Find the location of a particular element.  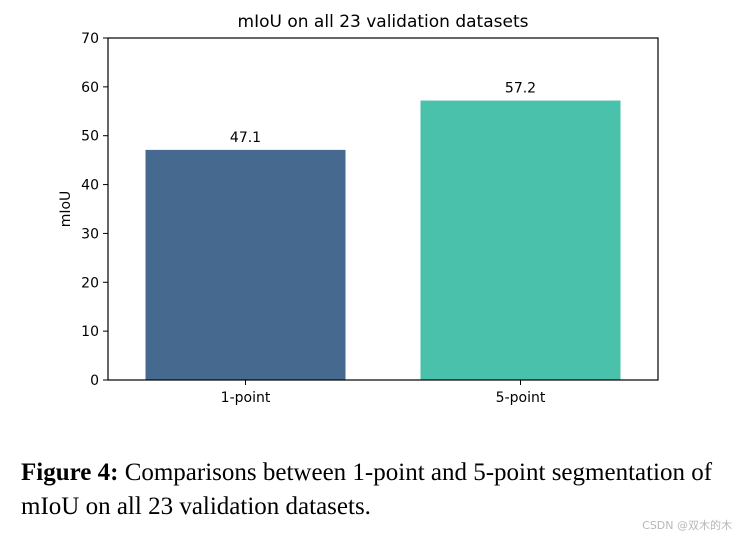

y-axis-ticks: 0 10 20 30 40 50 60 70 is located at coordinates (94, 210).